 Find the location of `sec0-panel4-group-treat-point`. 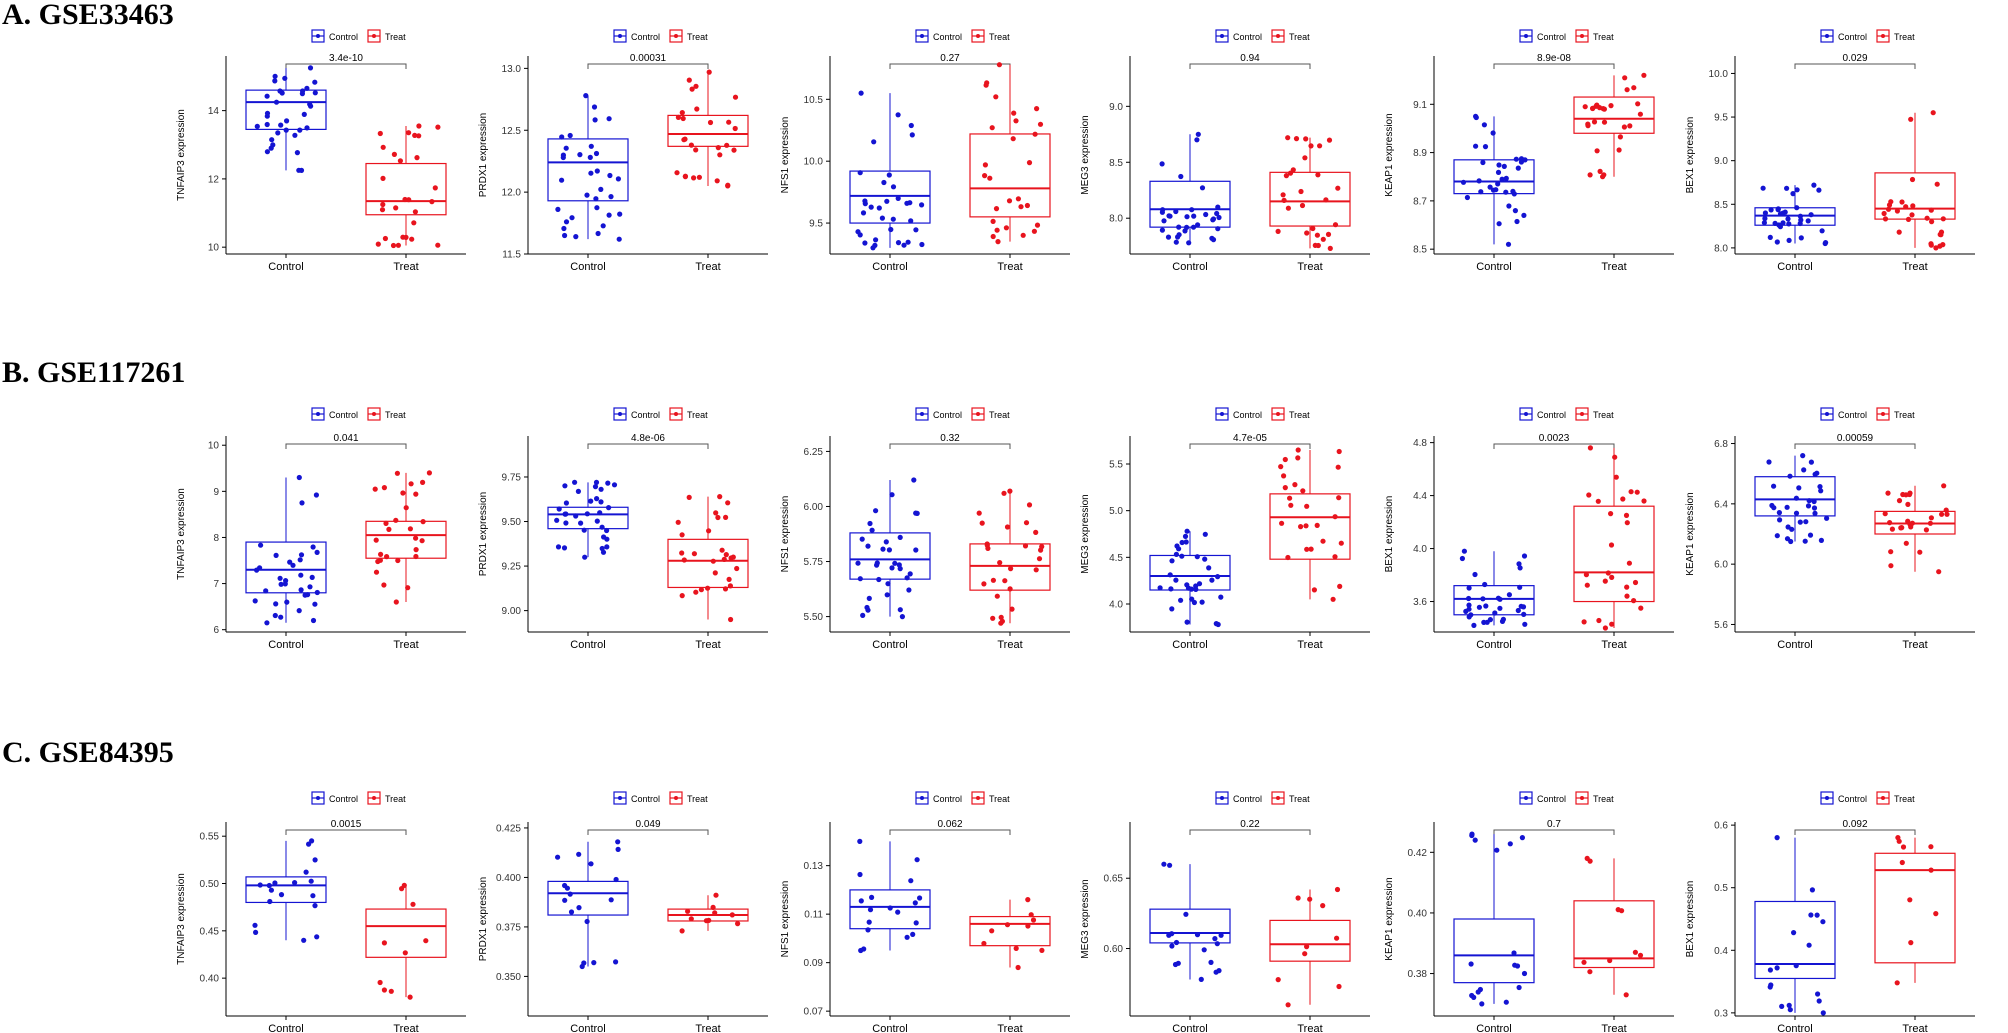

sec0-panel4-group-treat-point is located at coordinates (1611, 106).